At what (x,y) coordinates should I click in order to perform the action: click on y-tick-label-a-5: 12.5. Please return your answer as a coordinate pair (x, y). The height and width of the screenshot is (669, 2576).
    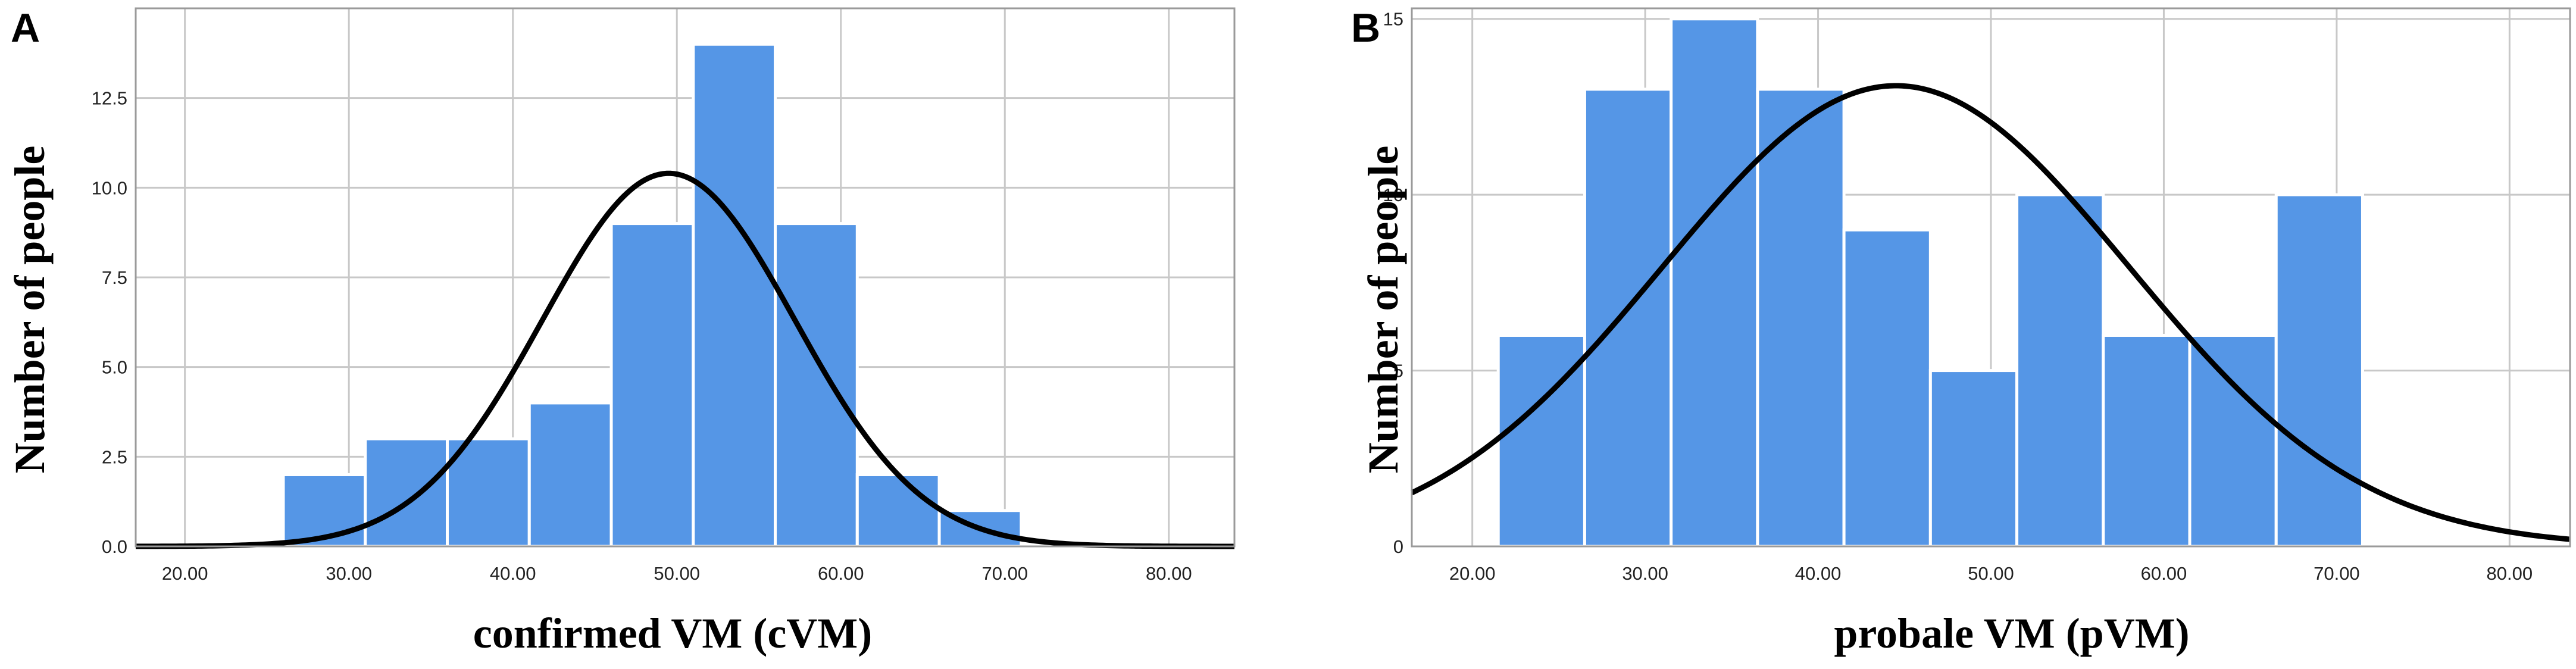
    Looking at the image, I should click on (109, 98).